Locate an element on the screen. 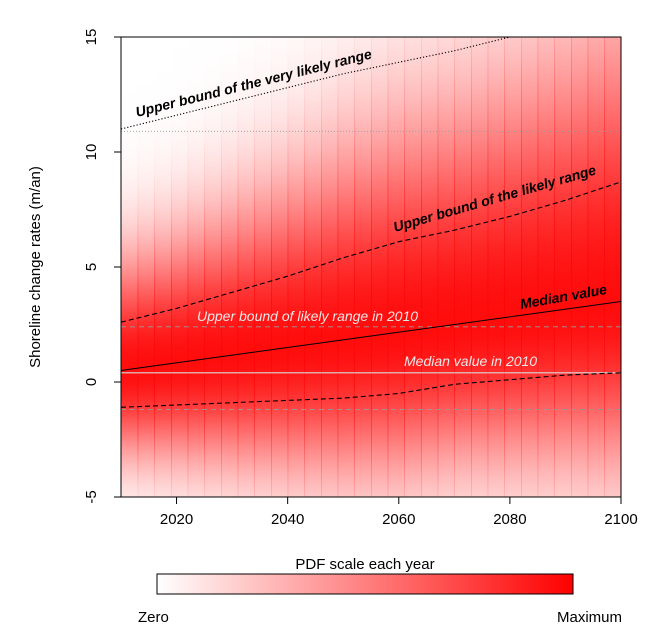 This screenshot has width=667, height=625. x-axis: 2020 2040 2060 2080 2100 is located at coordinates (399, 512).